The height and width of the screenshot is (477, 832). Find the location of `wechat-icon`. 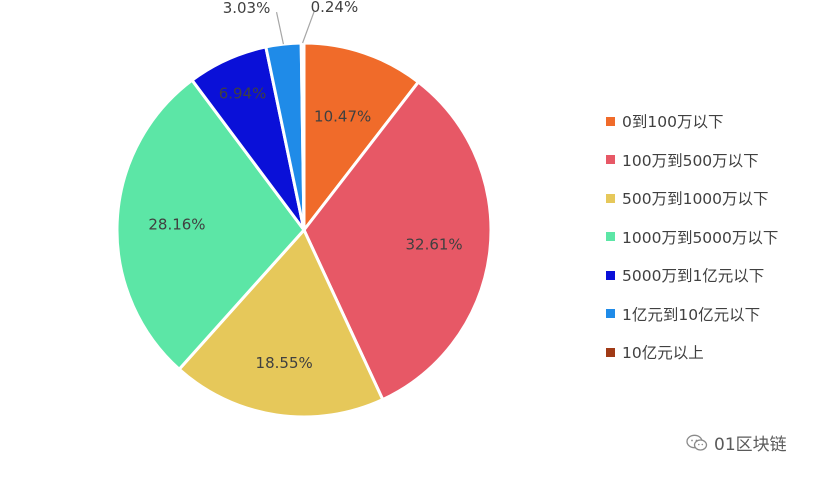

wechat-icon is located at coordinates (697, 442).